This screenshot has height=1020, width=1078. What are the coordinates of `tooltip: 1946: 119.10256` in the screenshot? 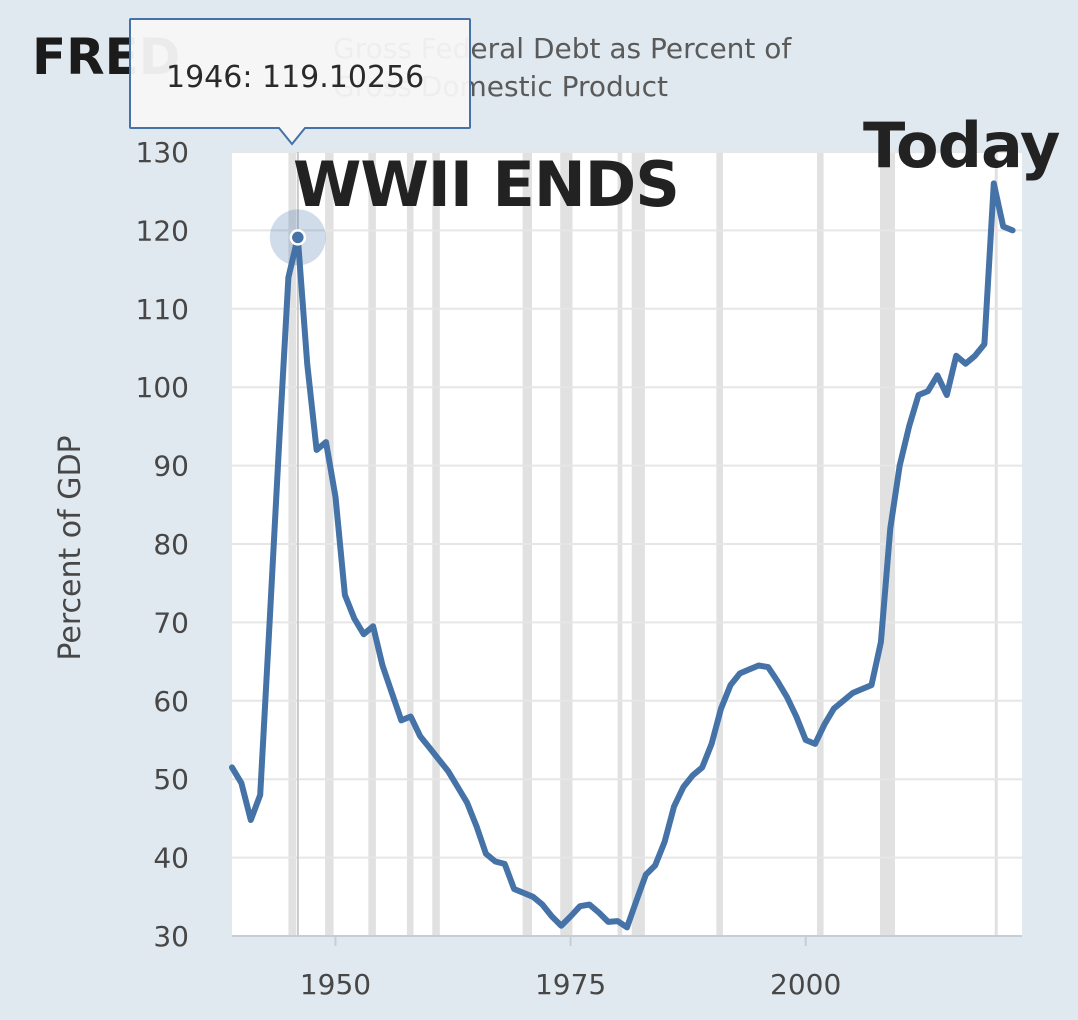 It's located at (300, 82).